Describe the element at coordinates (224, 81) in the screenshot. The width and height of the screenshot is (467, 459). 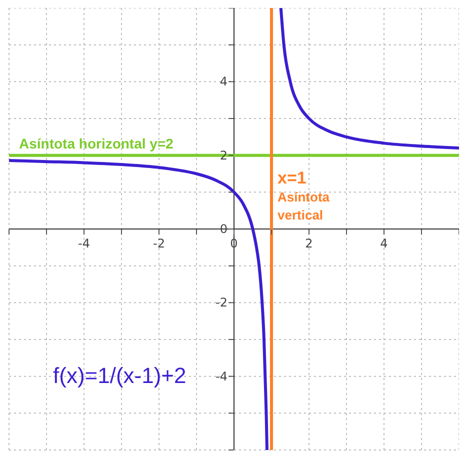
I see `y-tick-label: 4` at that location.